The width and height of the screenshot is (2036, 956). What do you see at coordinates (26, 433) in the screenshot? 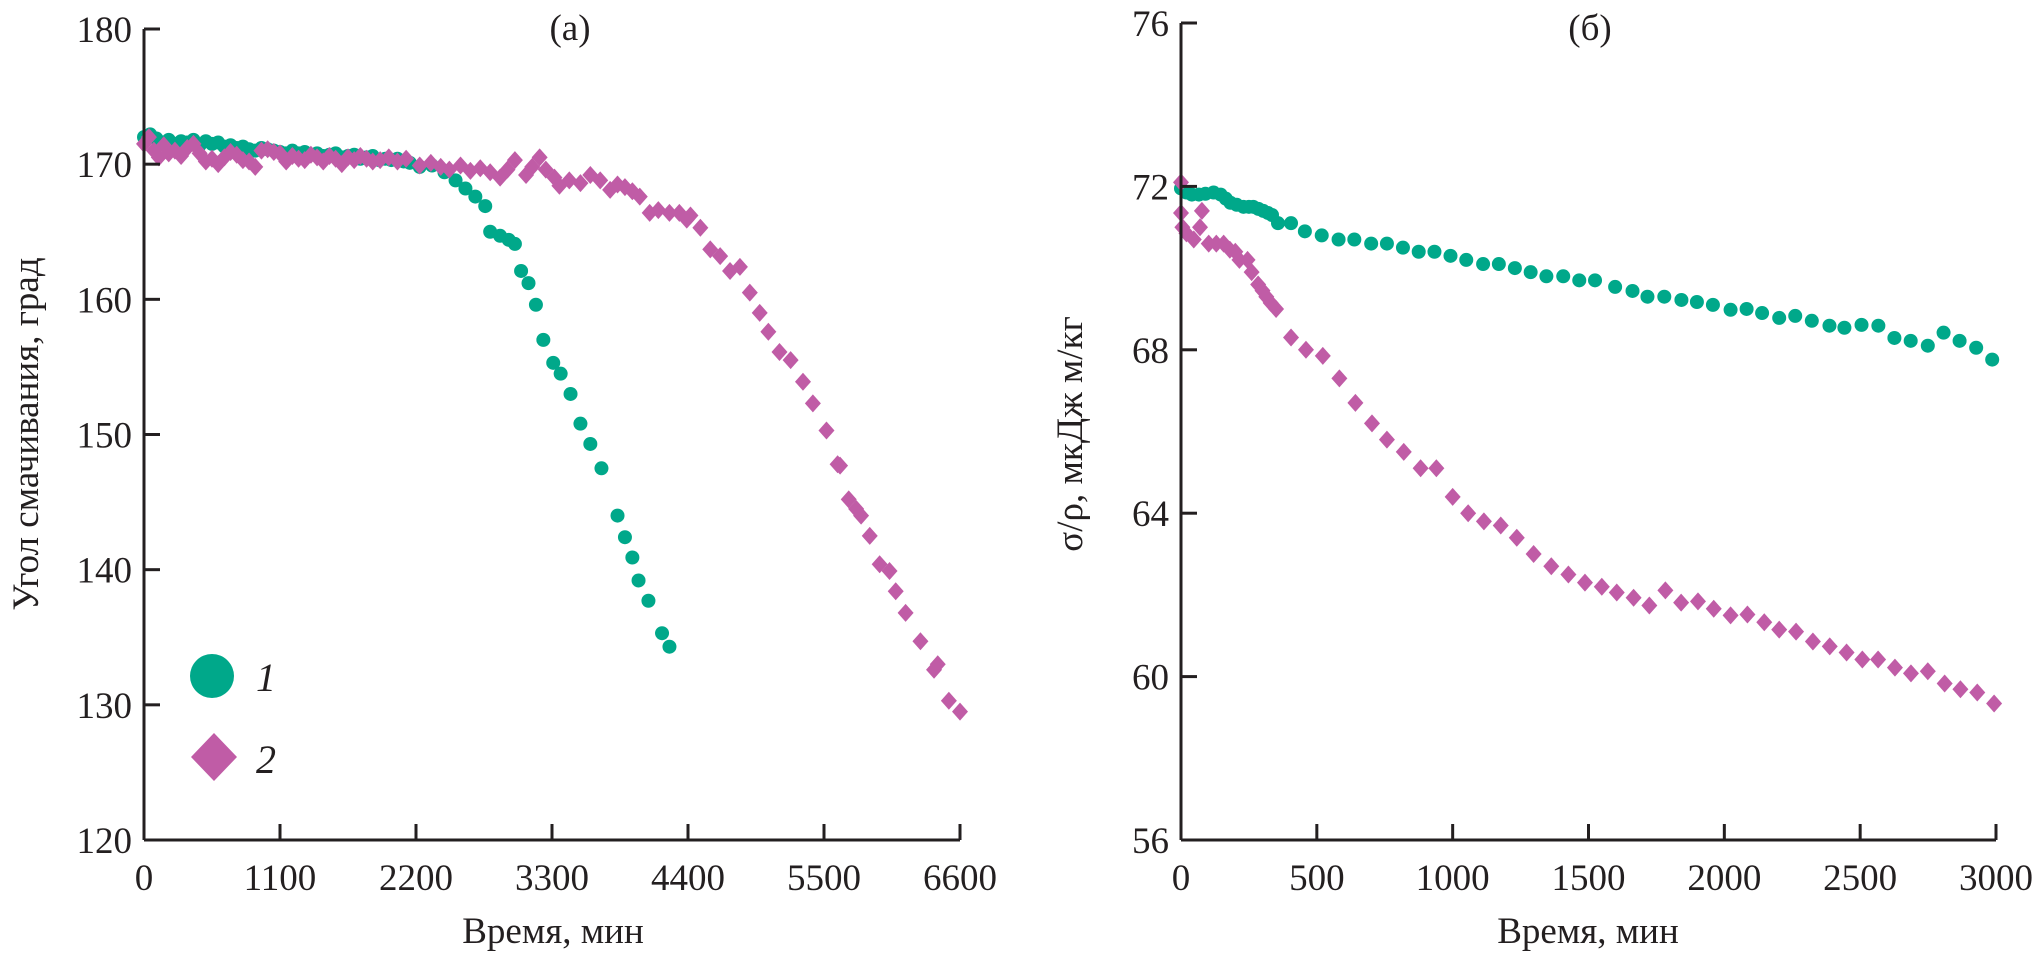
I see `panel-a-y-axis-title: Угол смачивания, град` at bounding box center [26, 433].